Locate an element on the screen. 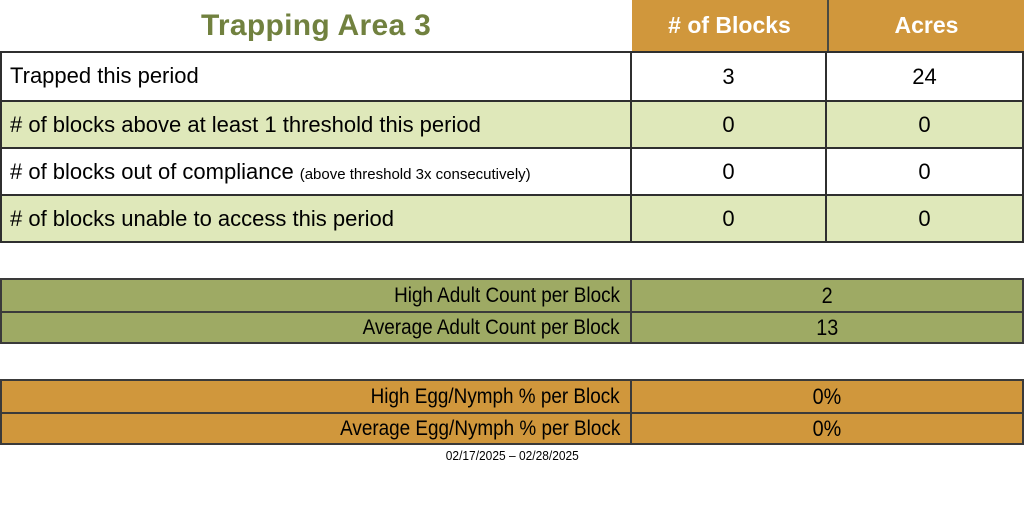  report-header: Trapping Area 3 # of Blocks Acres is located at coordinates (512, 25).